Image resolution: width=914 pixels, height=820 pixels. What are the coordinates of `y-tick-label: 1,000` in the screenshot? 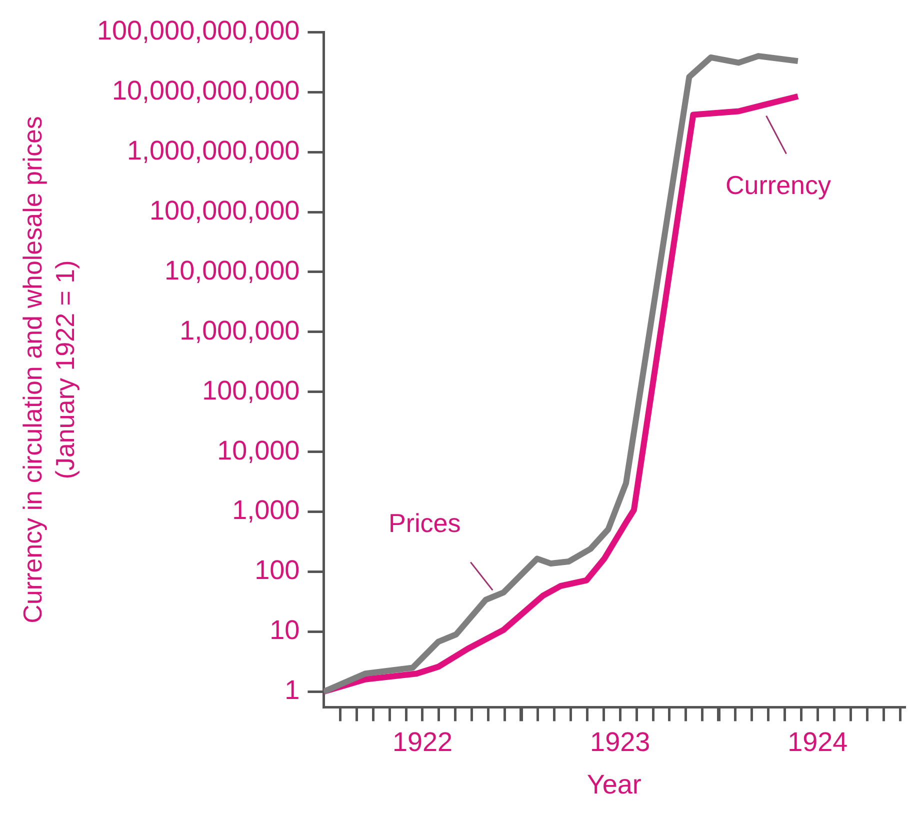 It's located at (266, 510).